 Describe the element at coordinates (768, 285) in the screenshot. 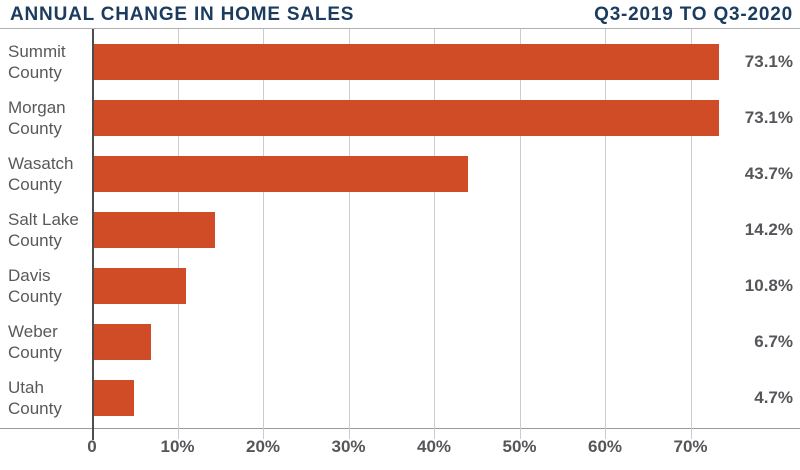

I see `value-label: 10.8%` at that location.